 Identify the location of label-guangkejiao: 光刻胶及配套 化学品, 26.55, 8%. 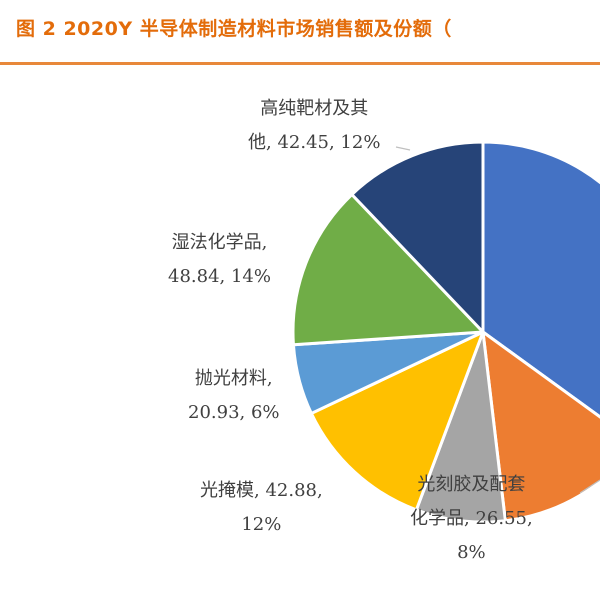
(471, 519).